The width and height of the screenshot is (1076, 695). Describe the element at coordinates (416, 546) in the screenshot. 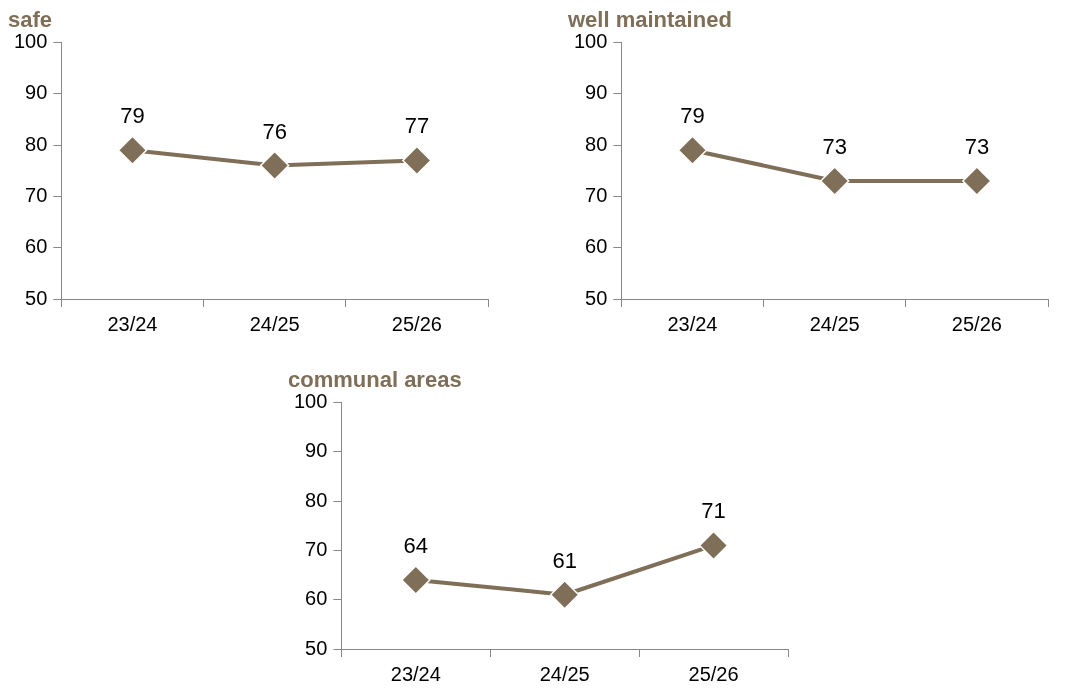

I see `data-label: 64` at that location.